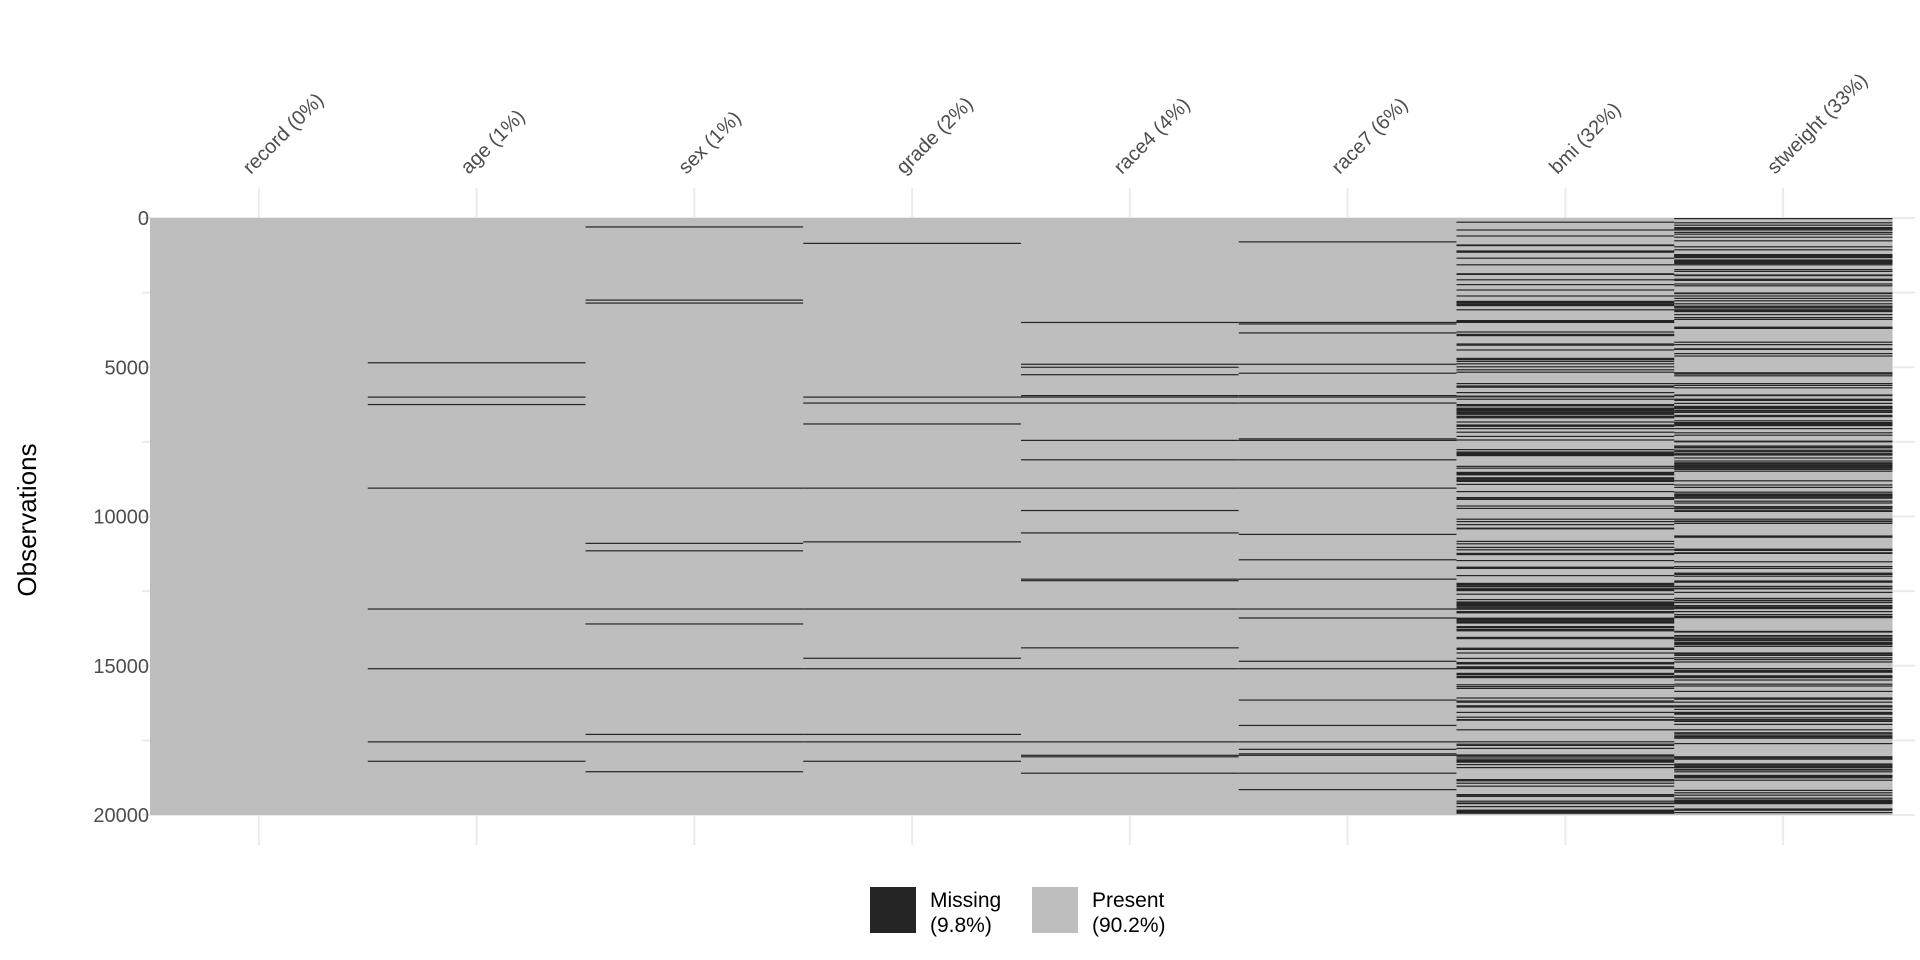 The height and width of the screenshot is (960, 1920). Describe the element at coordinates (1129, 925) in the screenshot. I see `legend-percent: (90.2%)` at that location.